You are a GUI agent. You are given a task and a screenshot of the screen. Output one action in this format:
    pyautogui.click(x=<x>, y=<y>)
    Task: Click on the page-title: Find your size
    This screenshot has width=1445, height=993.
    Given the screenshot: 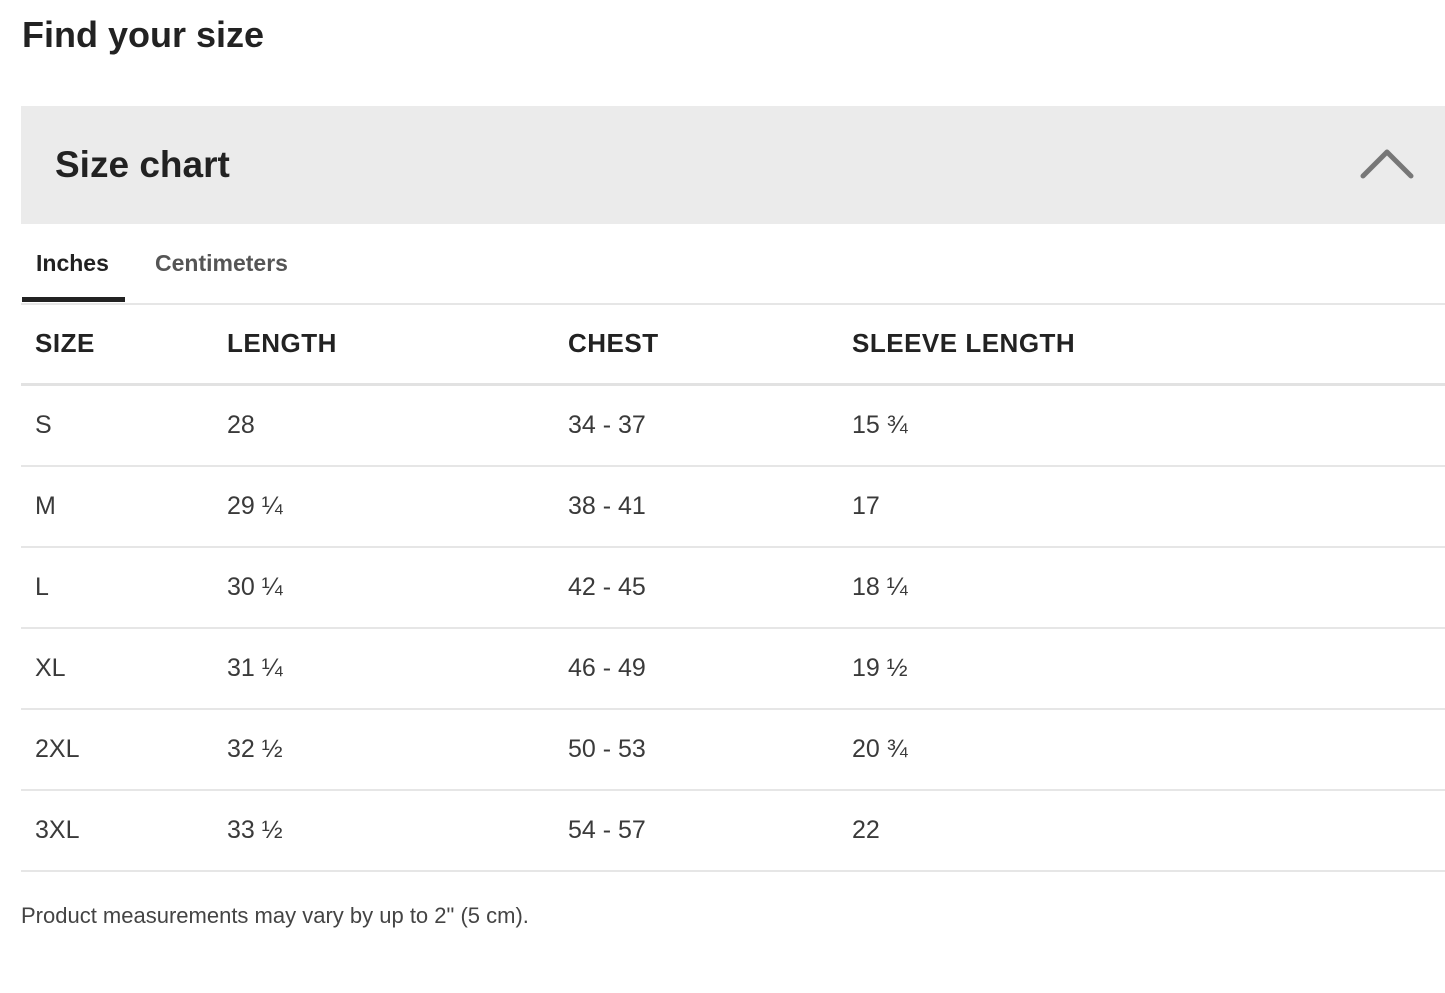 What is the action you would take?
    pyautogui.click(x=143, y=34)
    